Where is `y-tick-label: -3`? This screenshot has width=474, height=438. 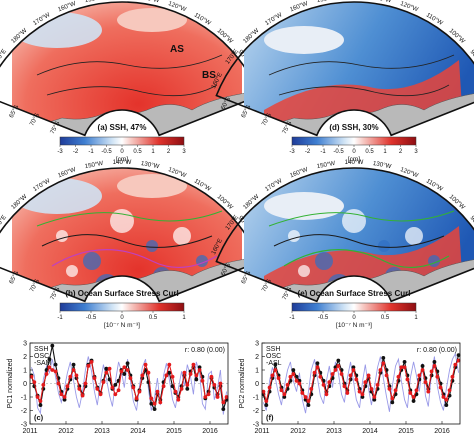
y-tick-label: -3 is located at coordinates (256, 425).